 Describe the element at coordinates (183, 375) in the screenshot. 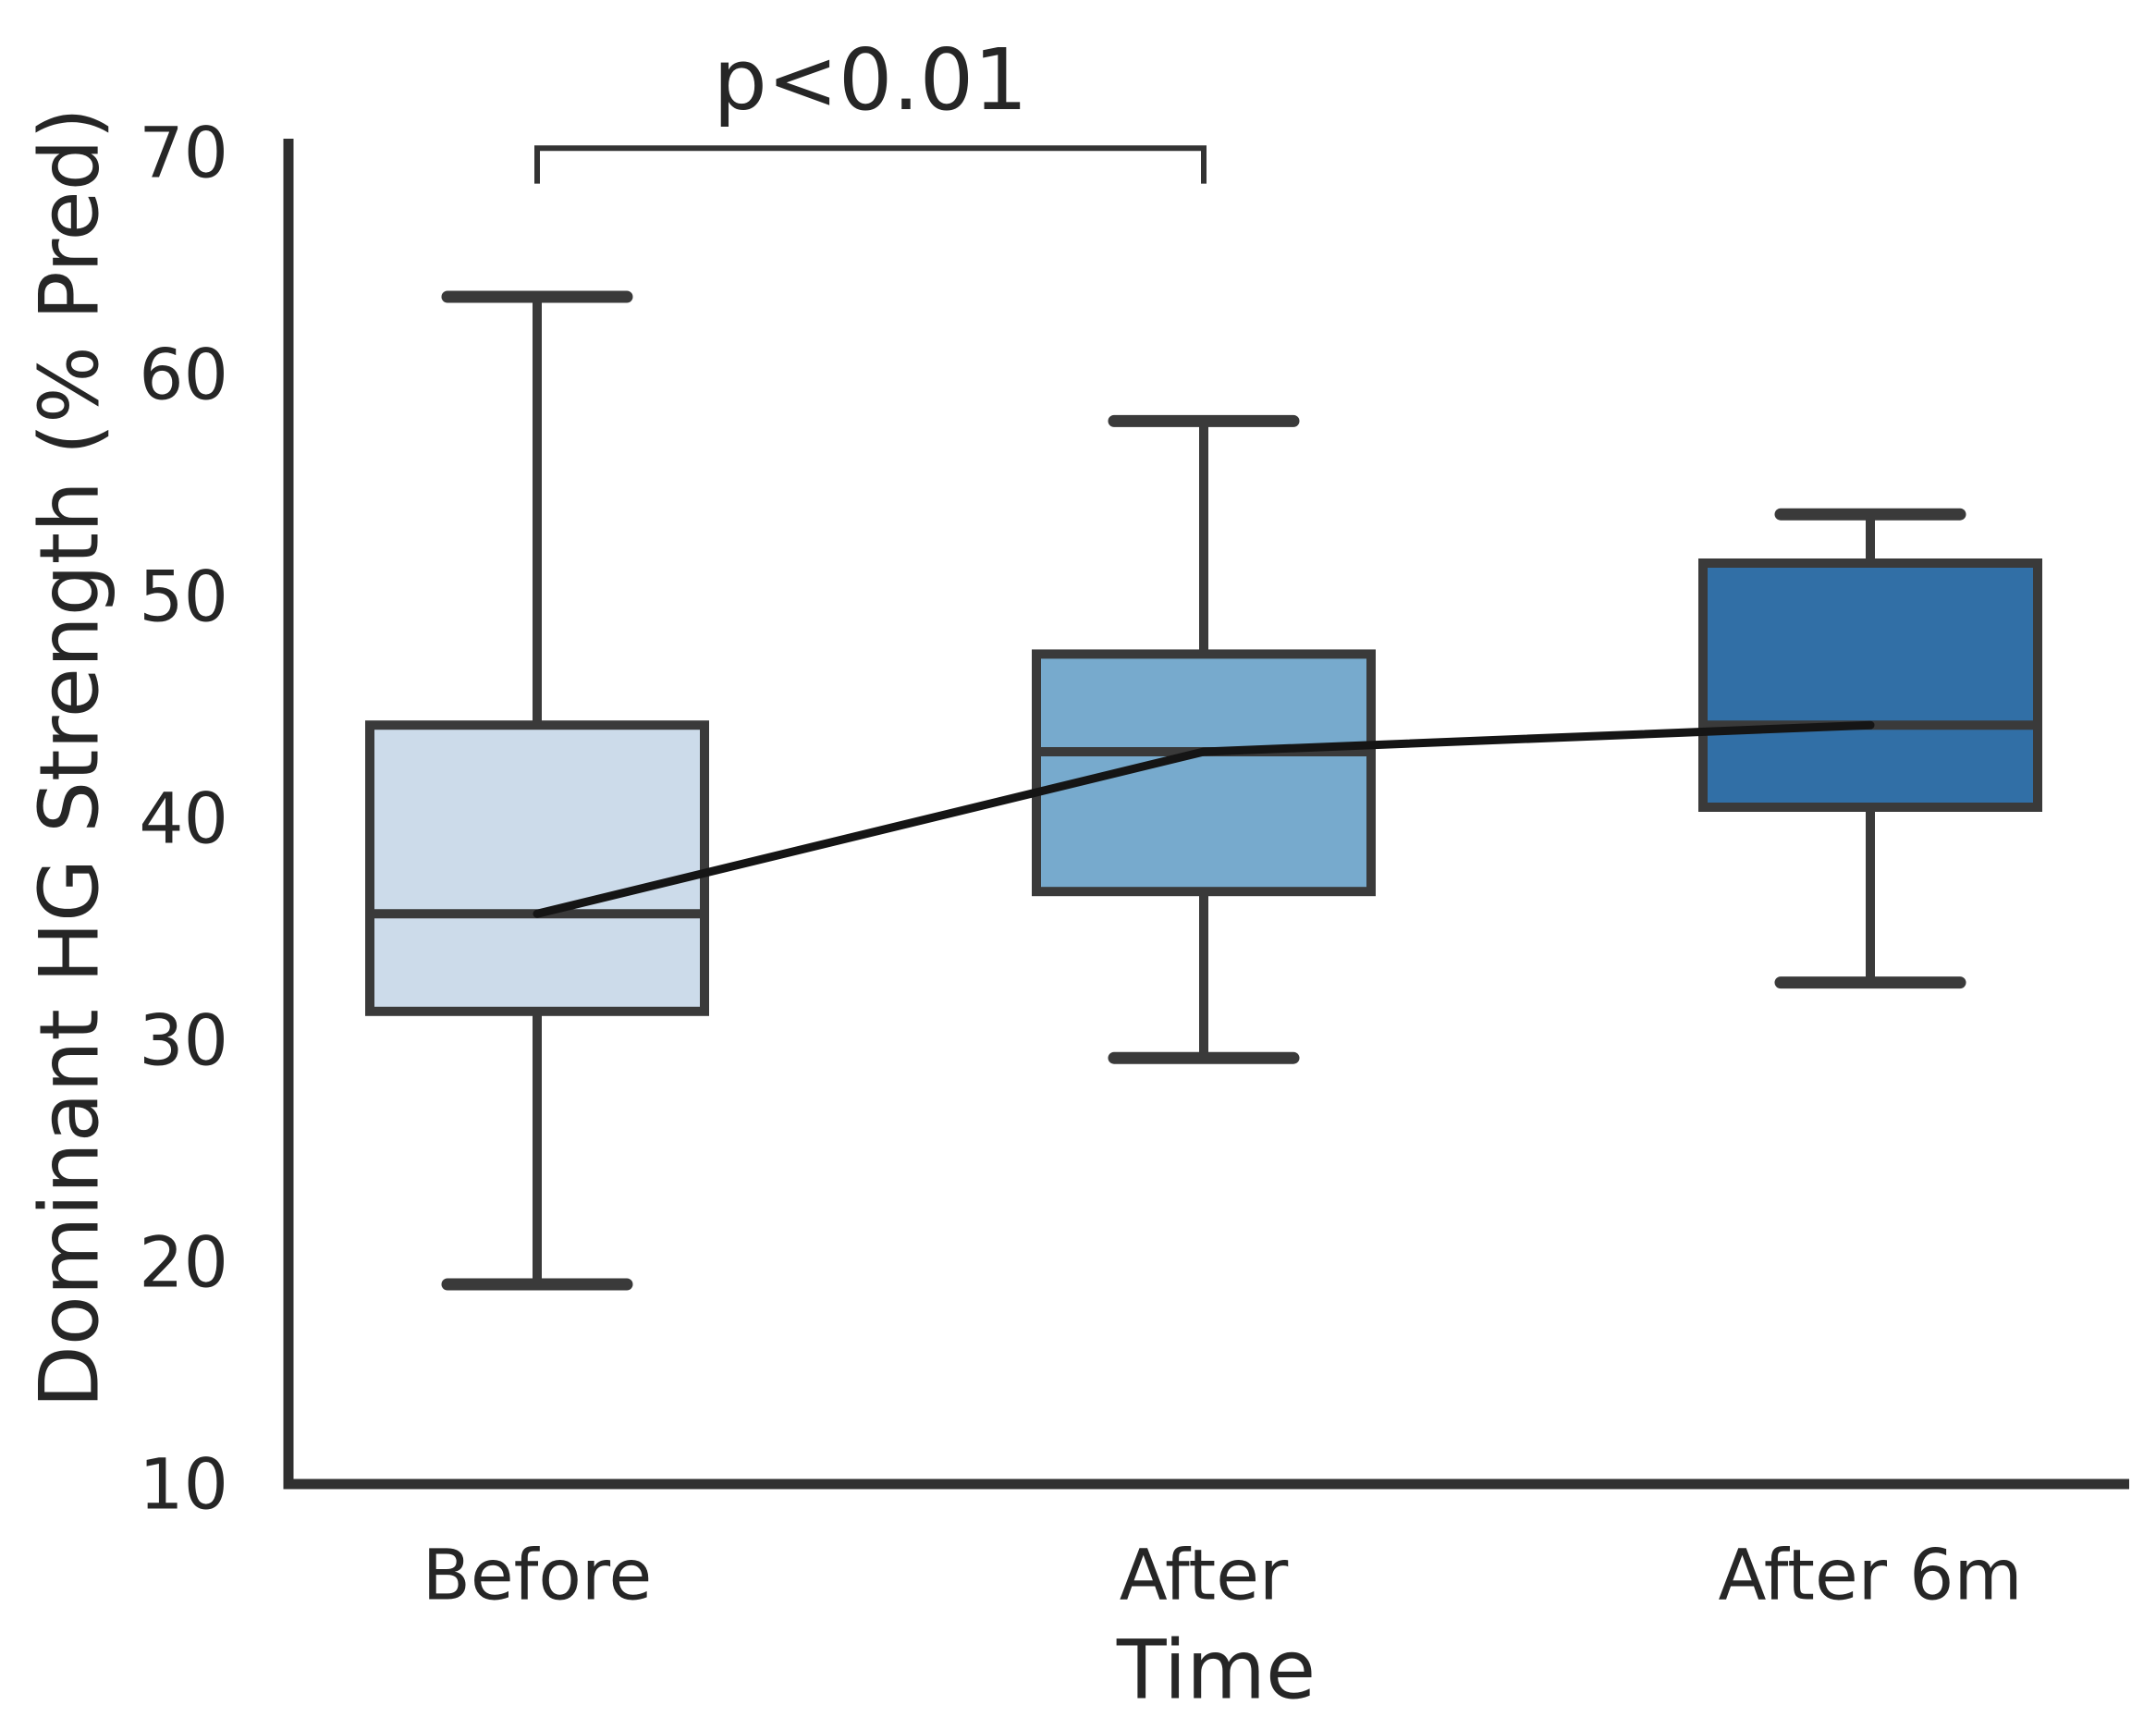

I see `y-tick-label-60: 60` at that location.